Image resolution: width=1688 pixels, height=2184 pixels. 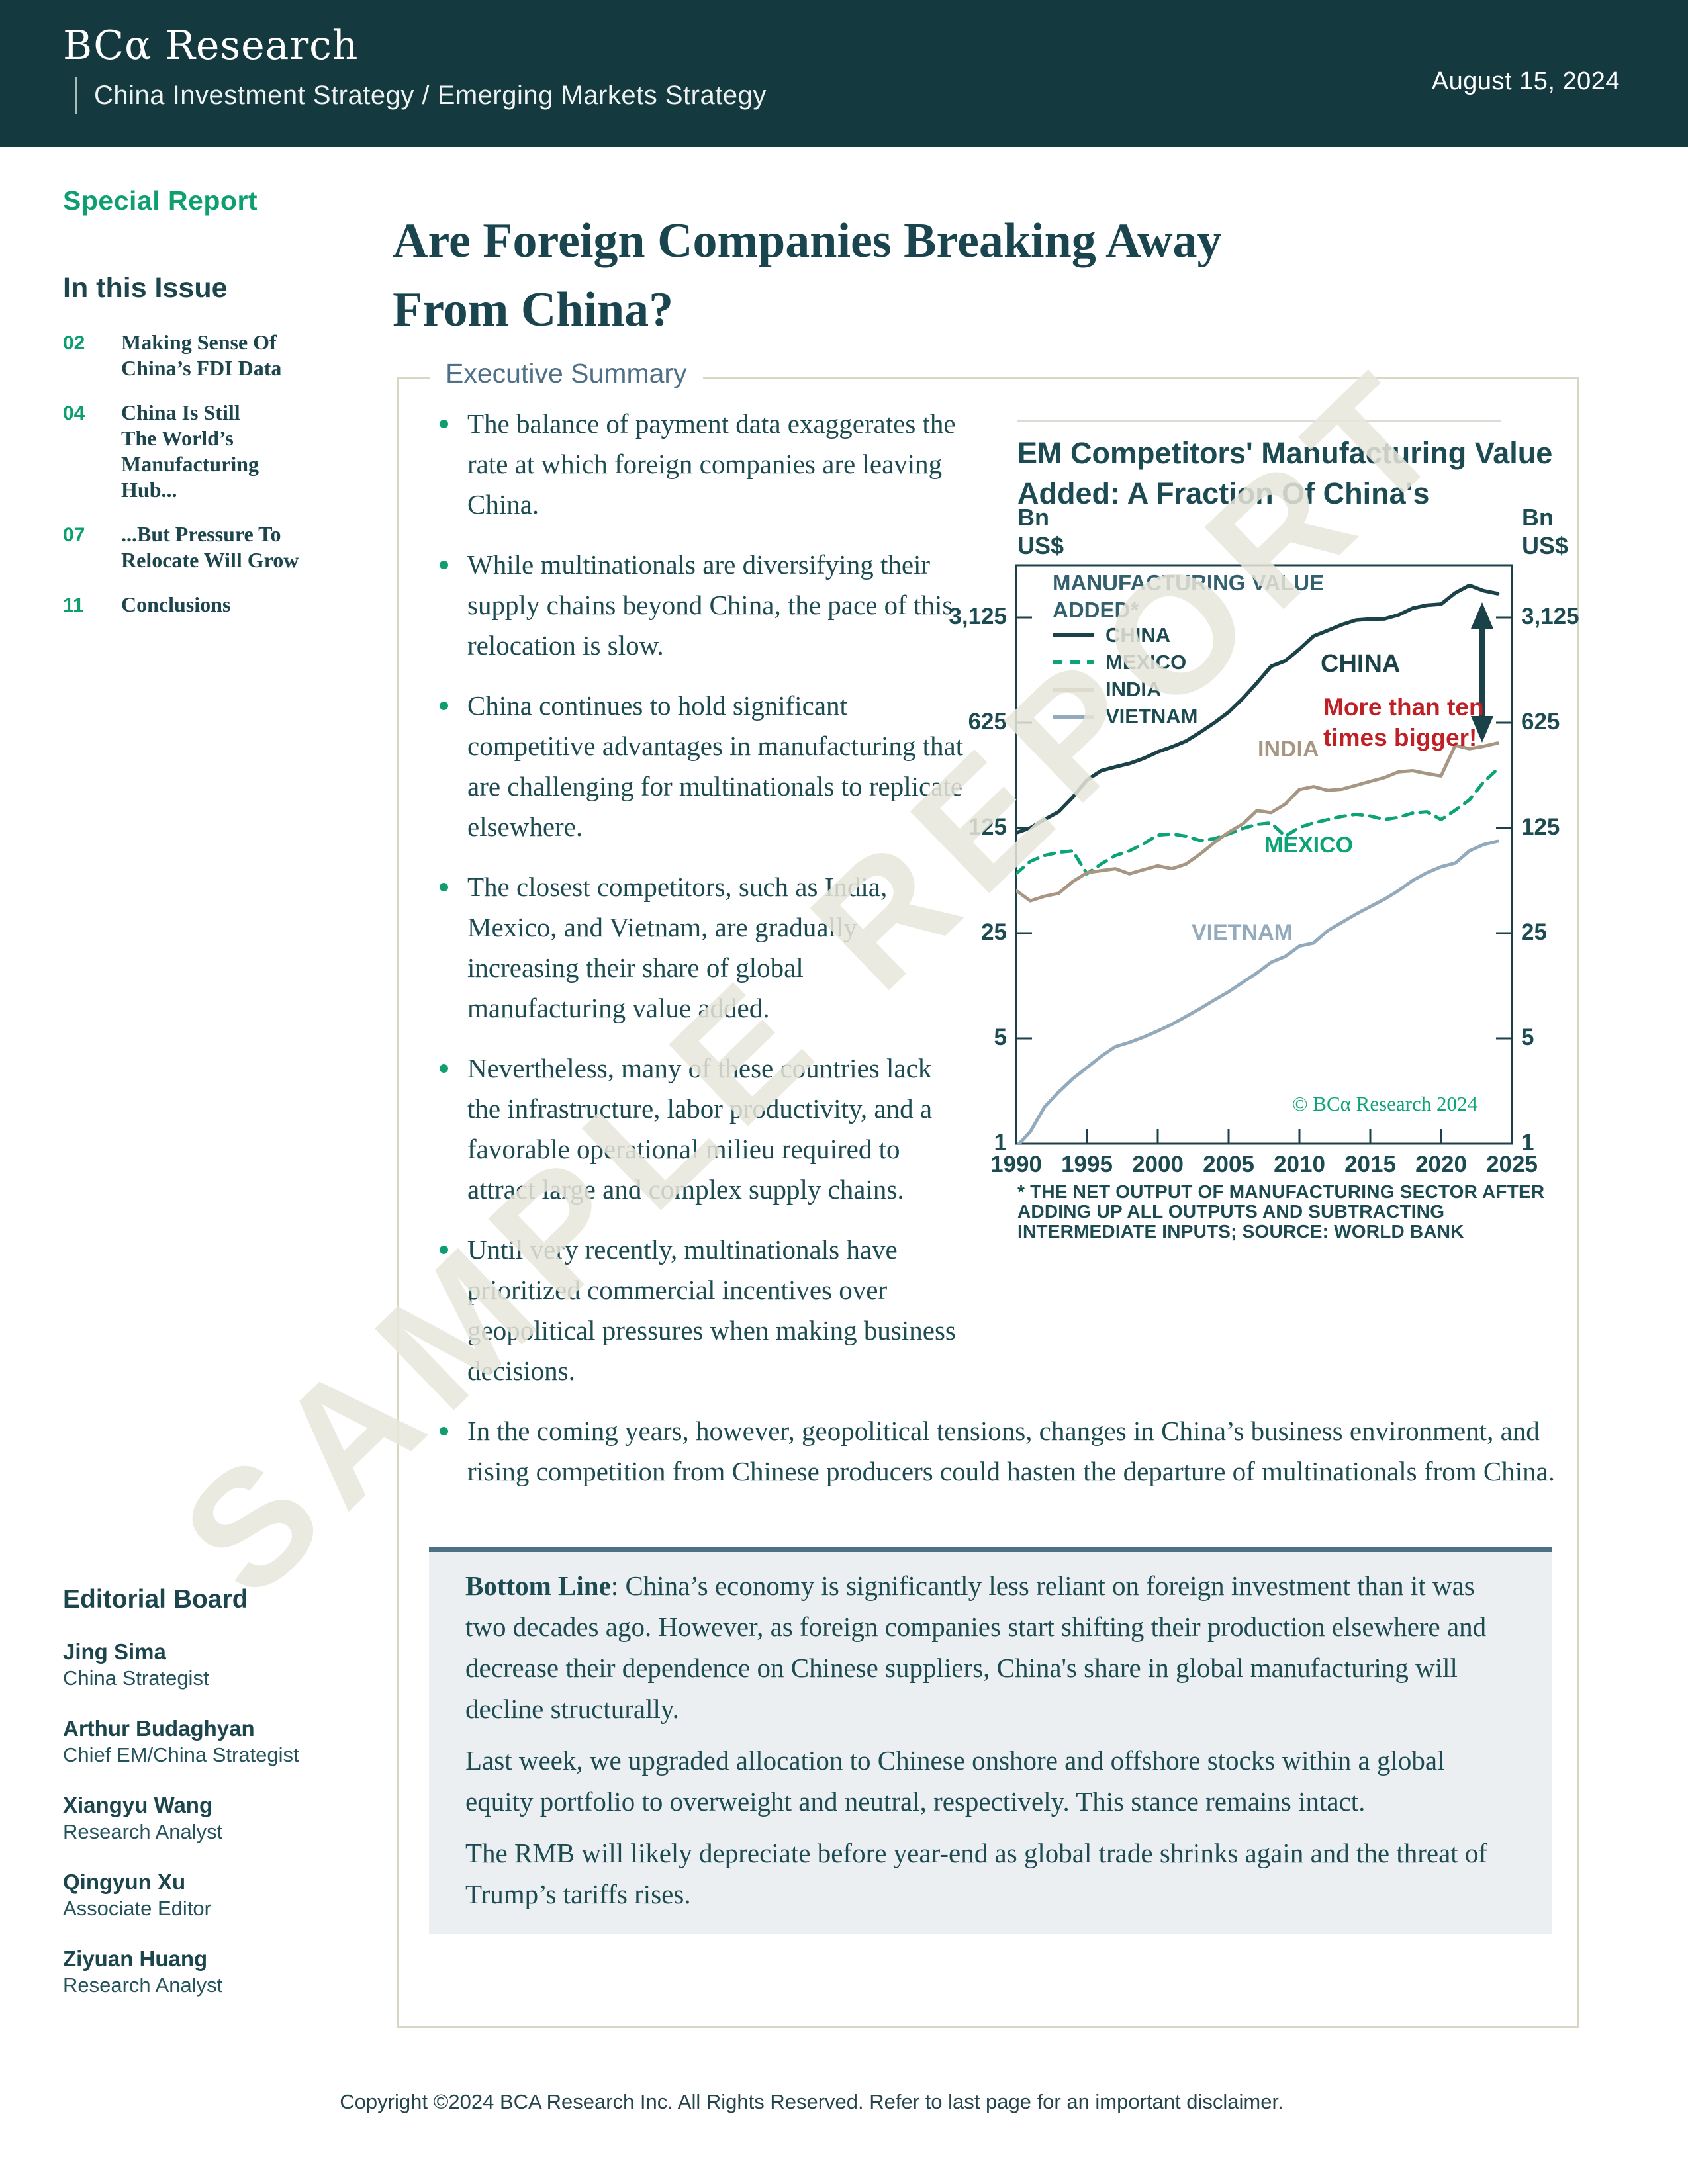 What do you see at coordinates (1259, 421) in the screenshot?
I see `chart-top-rule` at bounding box center [1259, 421].